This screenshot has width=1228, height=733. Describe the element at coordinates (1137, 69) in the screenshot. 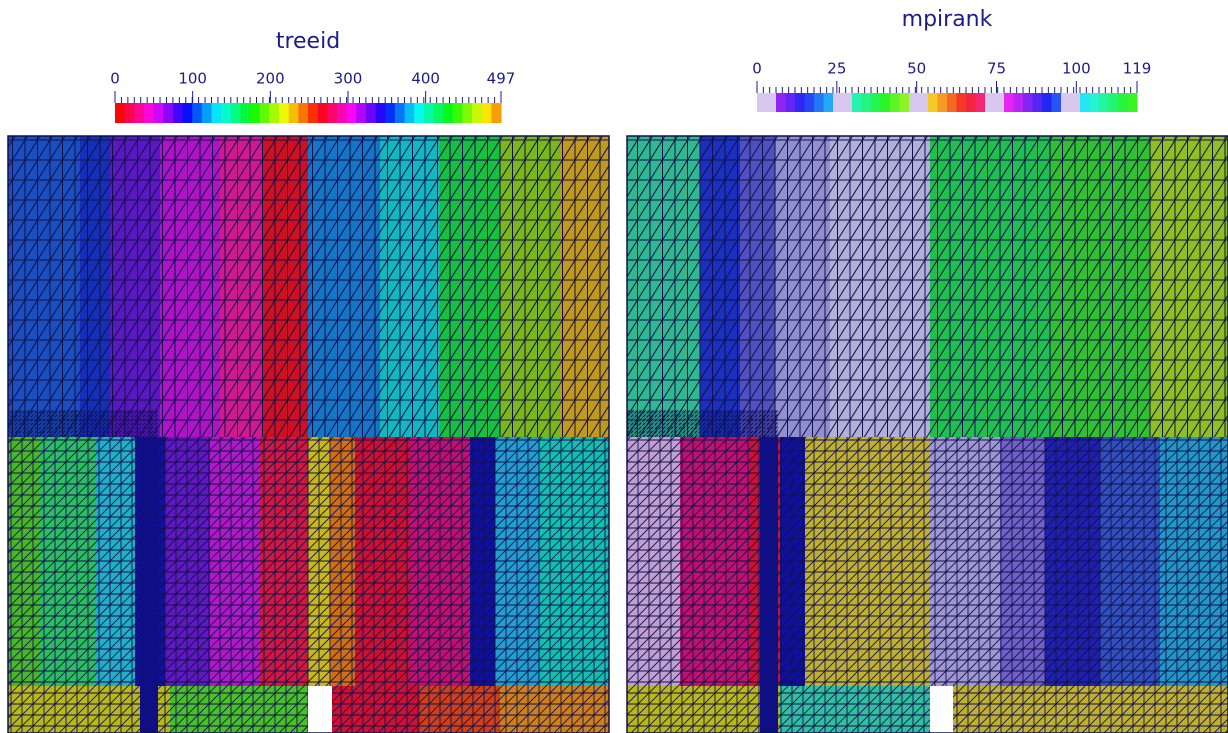

I see `colorbar-tick-label: 119` at that location.